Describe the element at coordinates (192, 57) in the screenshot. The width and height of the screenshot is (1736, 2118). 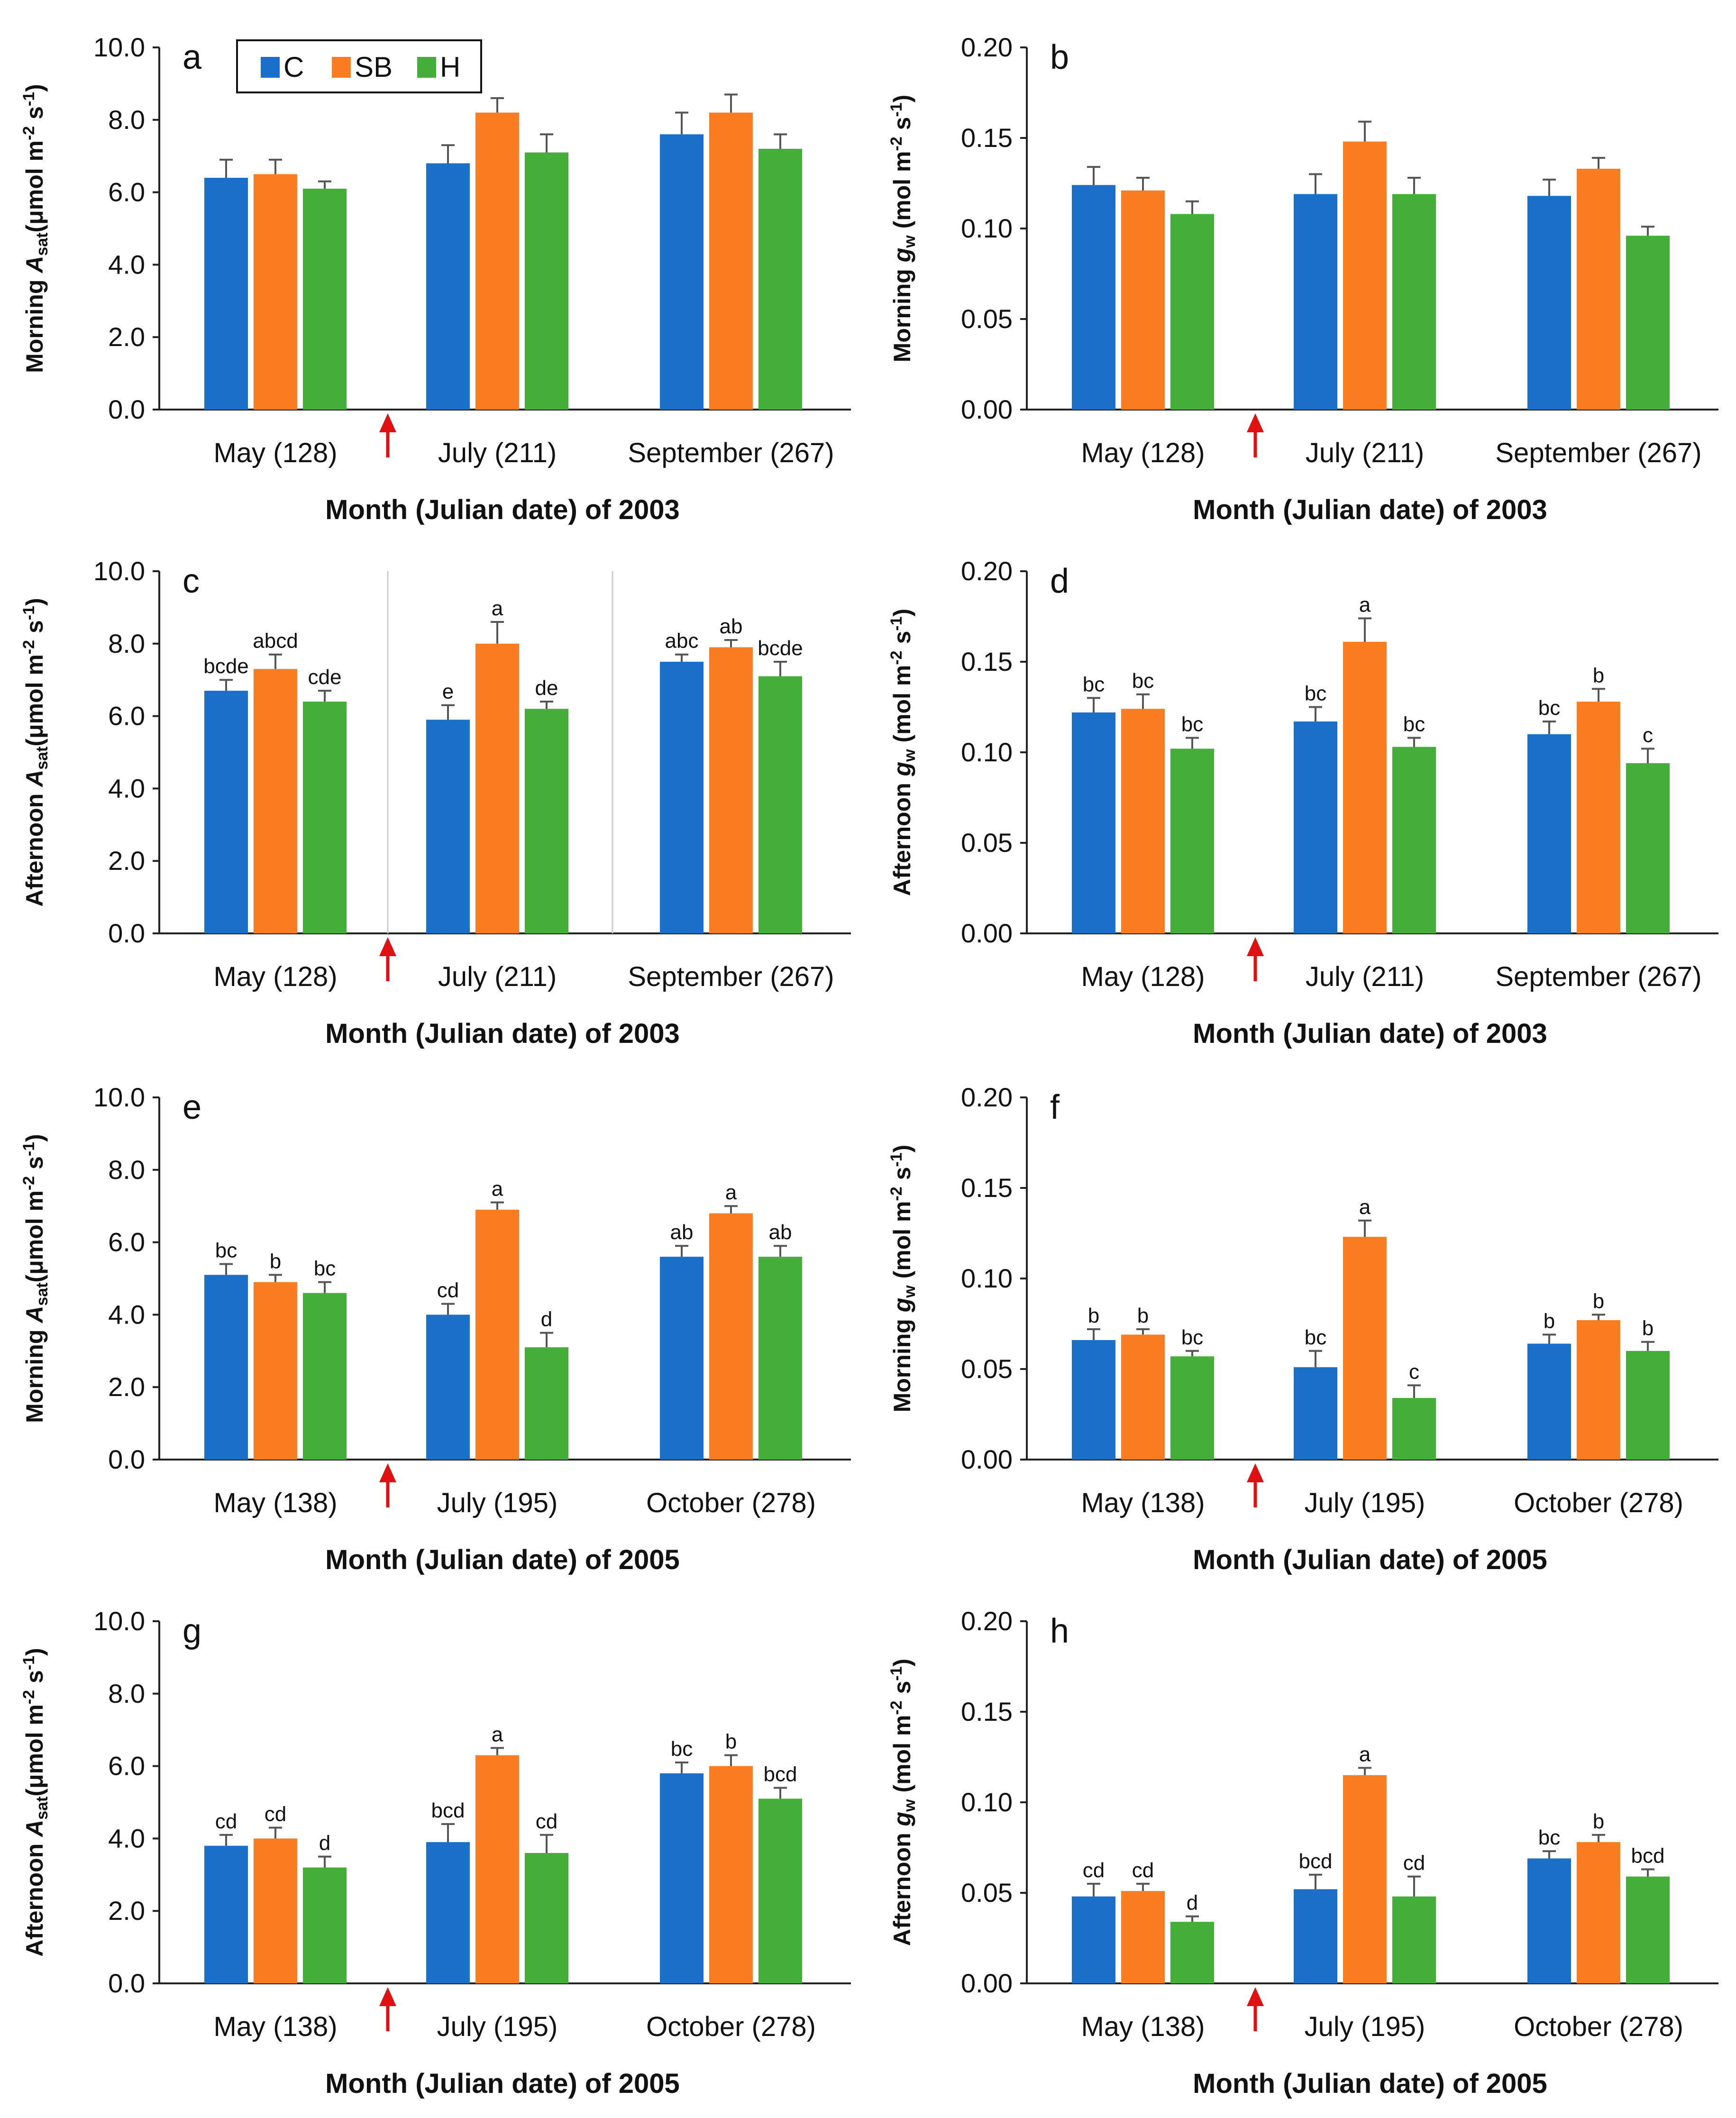
I see `panel-label: a` at that location.